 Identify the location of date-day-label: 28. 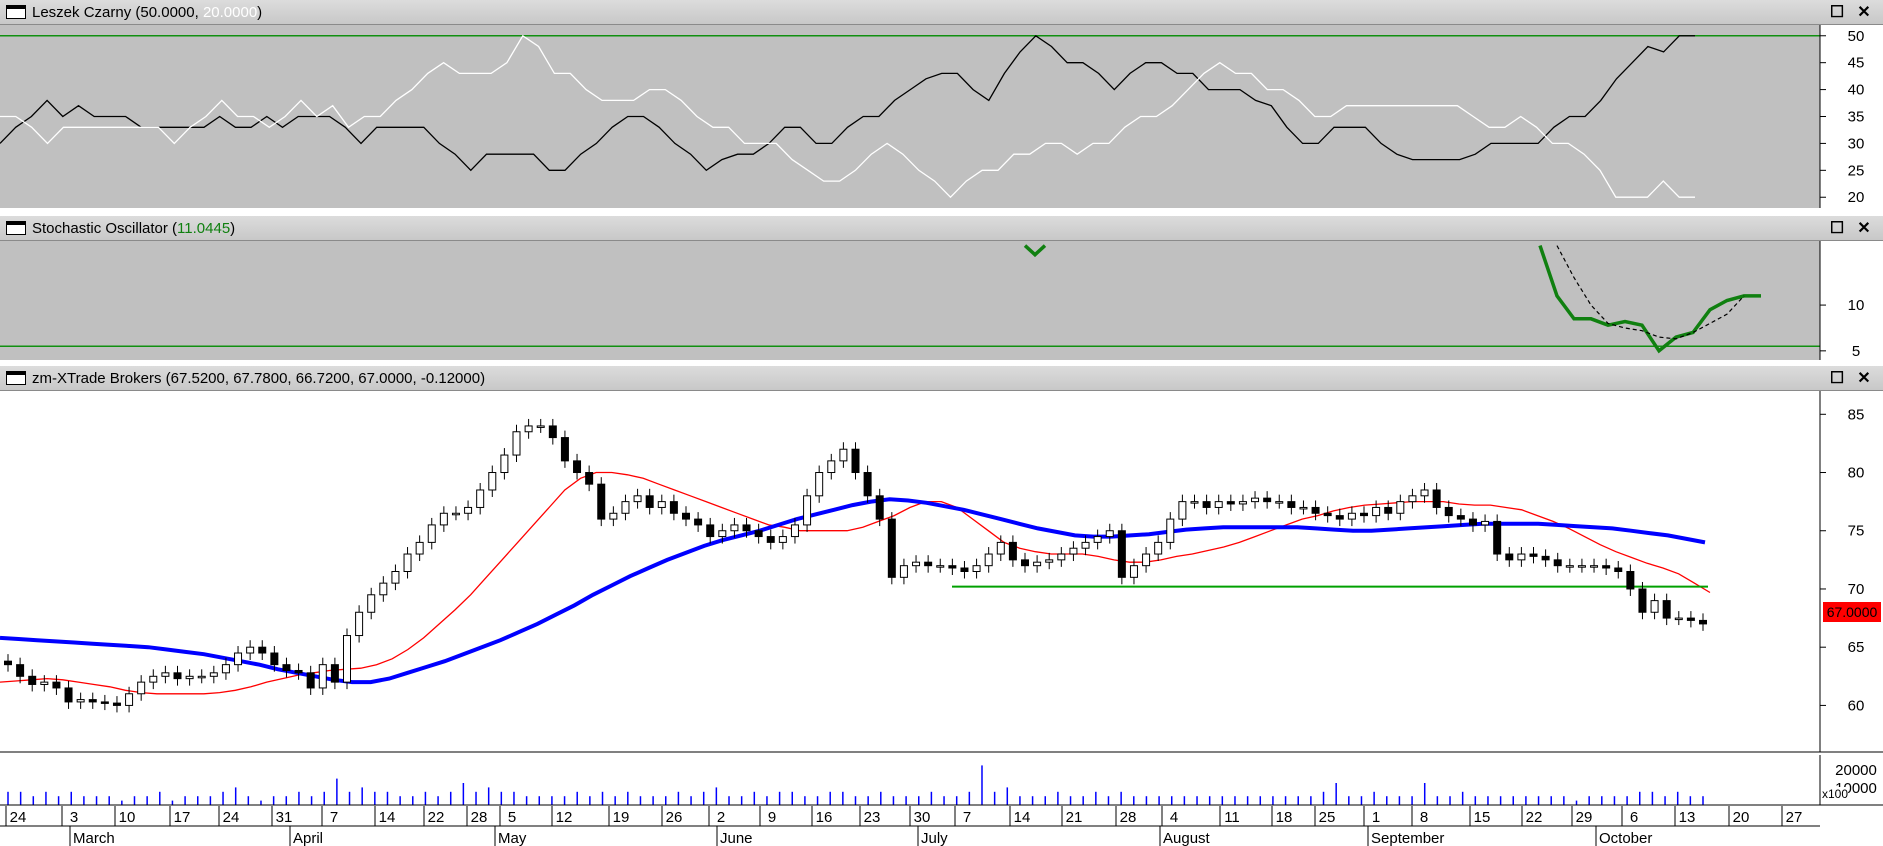
(1128, 817).